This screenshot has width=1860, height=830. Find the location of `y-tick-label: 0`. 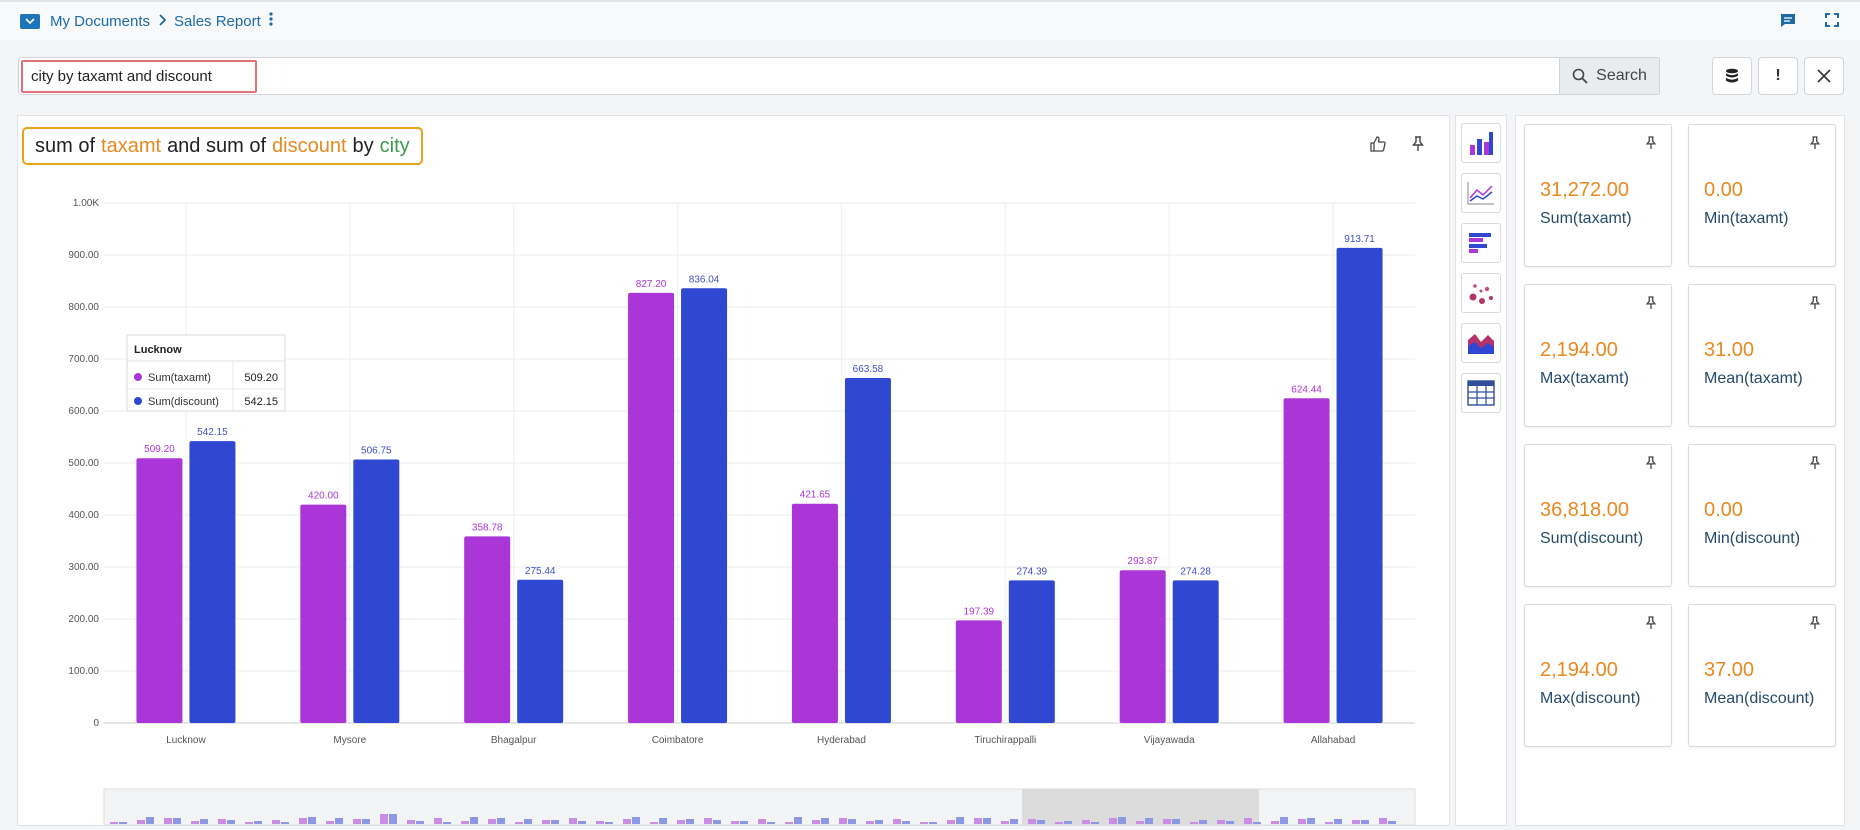

y-tick-label: 0 is located at coordinates (96, 723).